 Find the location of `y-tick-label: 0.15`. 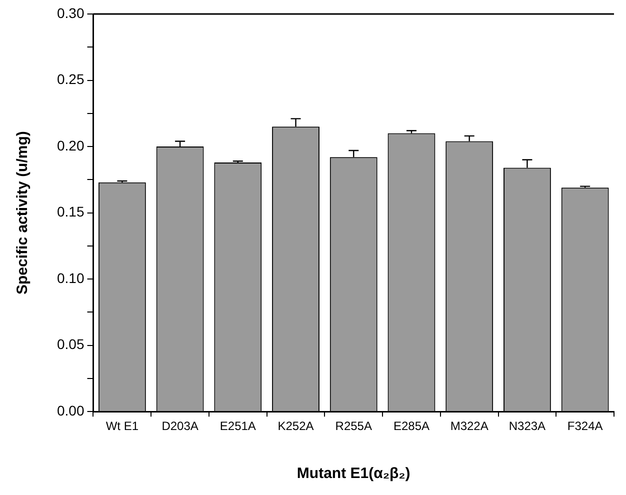

y-tick-label: 0.15 is located at coordinates (70, 212).